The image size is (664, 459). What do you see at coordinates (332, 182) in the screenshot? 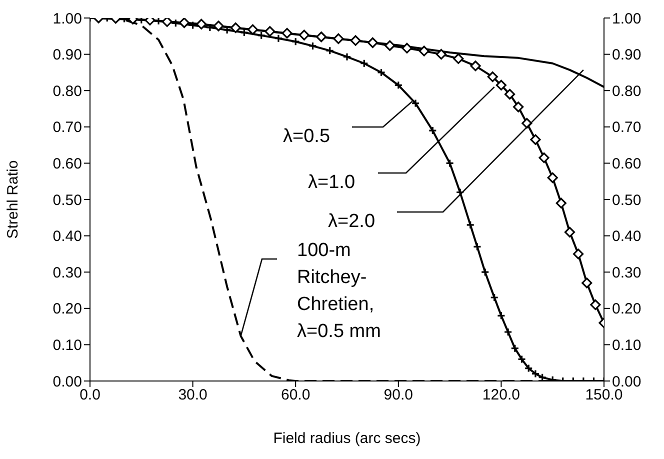
I see `annotation: λ=1.0` at bounding box center [332, 182].